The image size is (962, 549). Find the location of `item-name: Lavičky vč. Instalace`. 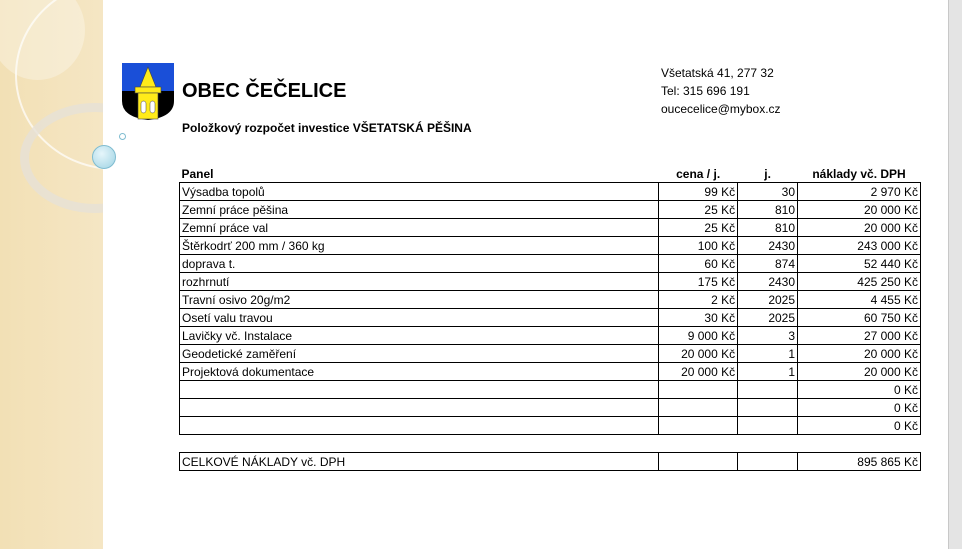

item-name: Lavičky vč. Instalace is located at coordinates (419, 335).